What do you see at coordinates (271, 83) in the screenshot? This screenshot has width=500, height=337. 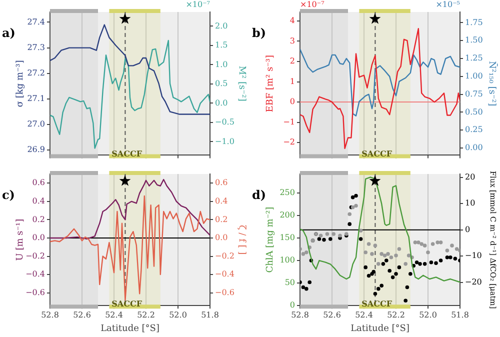 I see `y-axis-title: EBF [m² s⁻³]` at bounding box center [271, 83].